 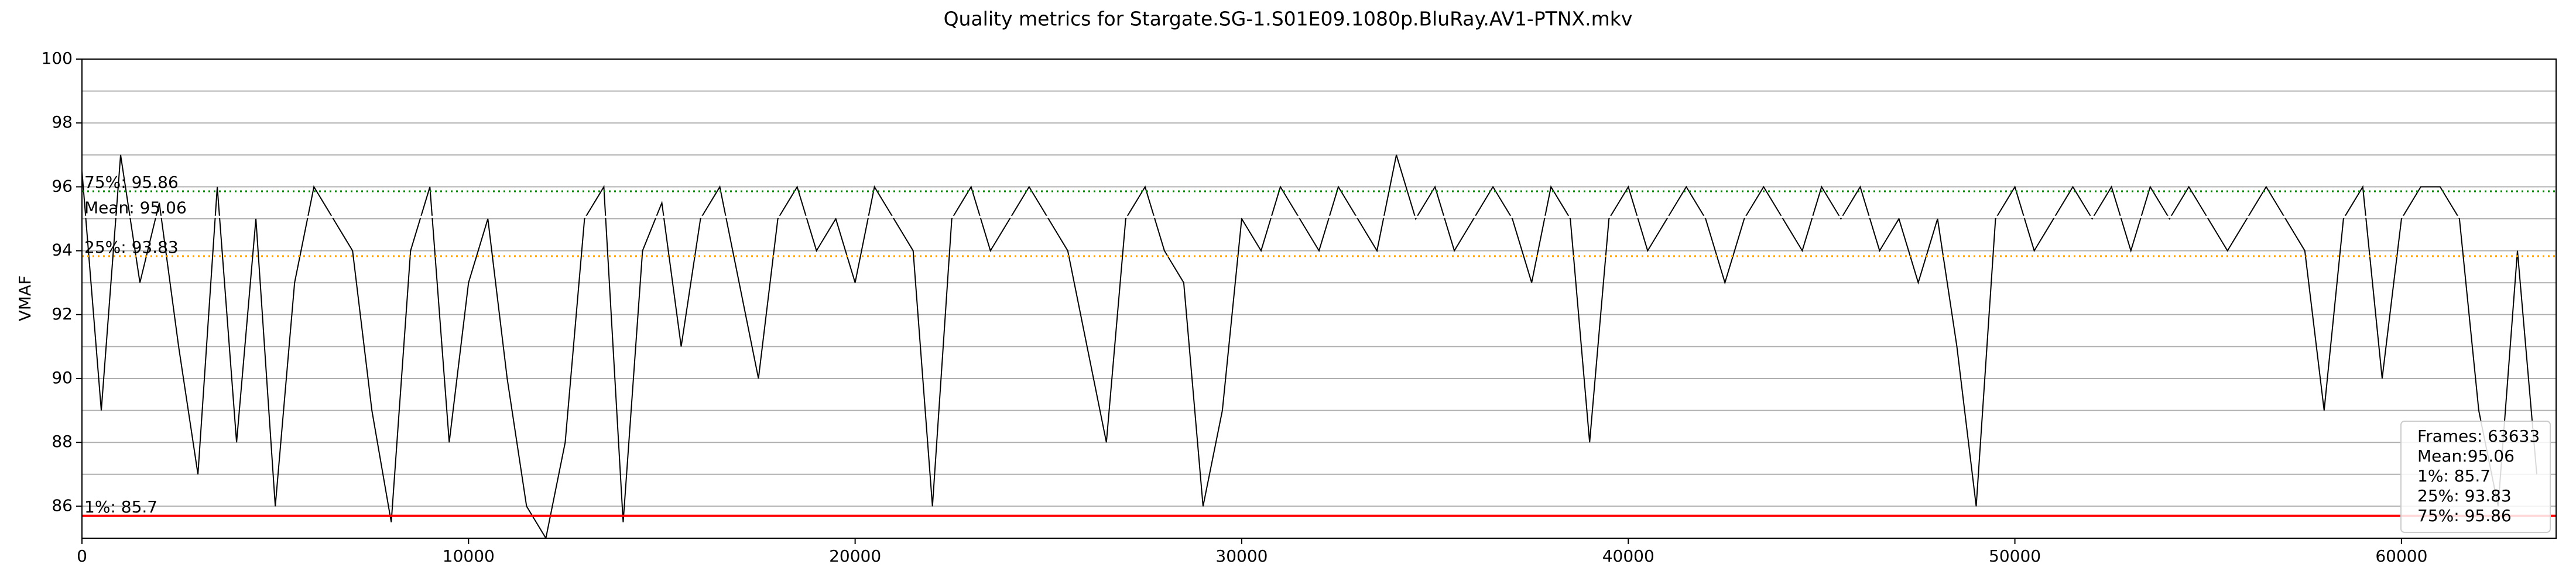 I want to click on y-tick-label: 90, so click(x=62, y=377).